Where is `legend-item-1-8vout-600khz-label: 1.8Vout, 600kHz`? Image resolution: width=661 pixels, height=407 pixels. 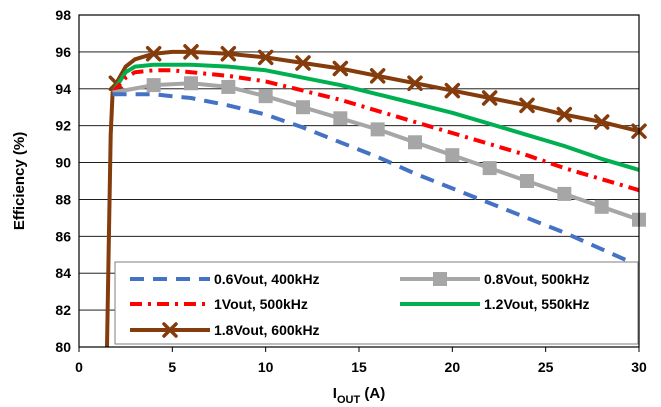
legend-item-1-8vout-600khz-label: 1.8Vout, 600kHz is located at coordinates (267, 330).